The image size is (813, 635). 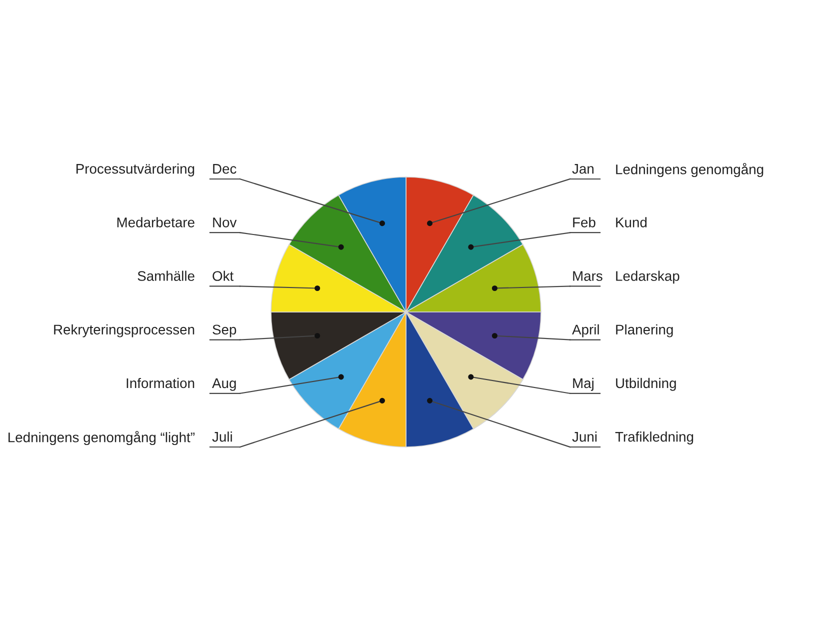 What do you see at coordinates (166, 275) in the screenshot?
I see `text: Samhälle` at bounding box center [166, 275].